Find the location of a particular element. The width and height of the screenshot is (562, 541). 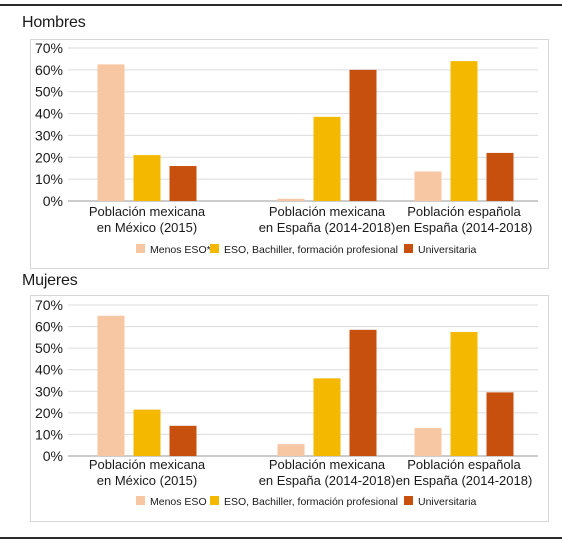

legend-label: Menos ESO** is located at coordinates (182, 250).